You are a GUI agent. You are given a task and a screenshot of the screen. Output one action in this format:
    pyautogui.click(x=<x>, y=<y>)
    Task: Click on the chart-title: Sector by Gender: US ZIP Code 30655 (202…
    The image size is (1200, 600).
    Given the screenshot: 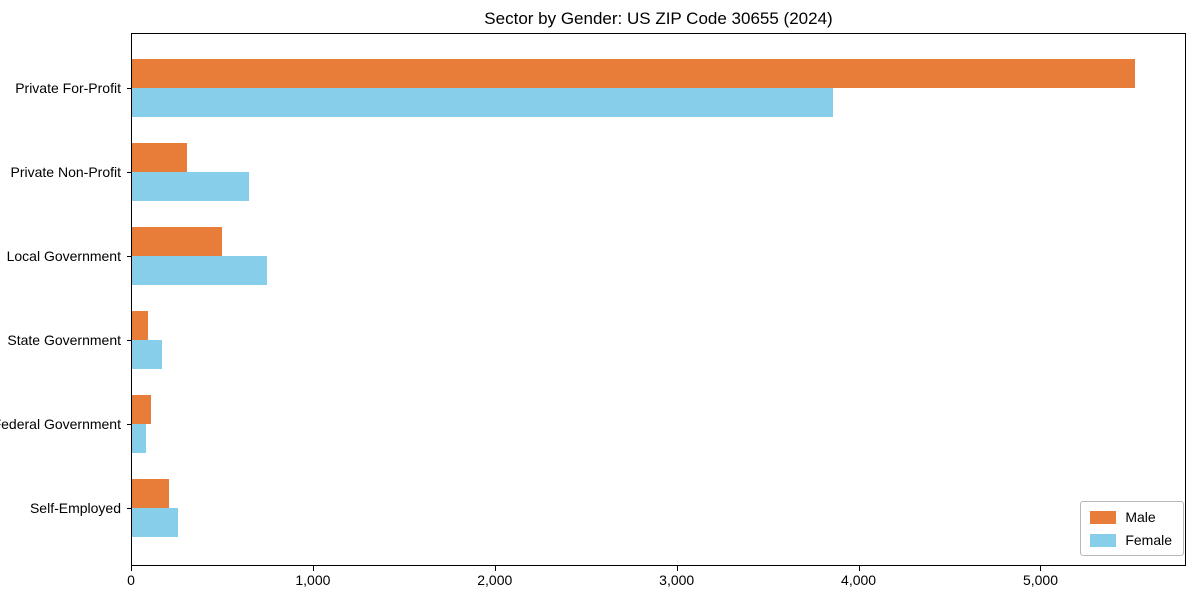 What is the action you would take?
    pyautogui.click(x=658, y=18)
    